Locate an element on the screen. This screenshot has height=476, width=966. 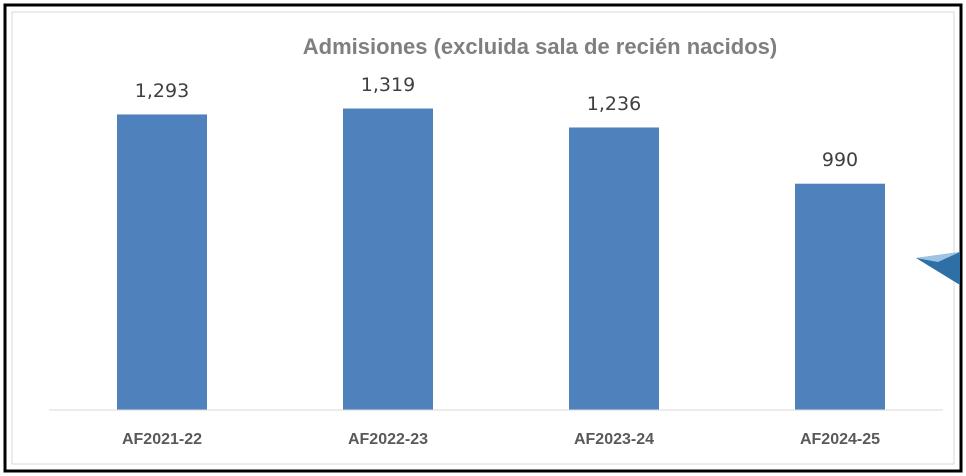
value-label: 990 is located at coordinates (840, 160).